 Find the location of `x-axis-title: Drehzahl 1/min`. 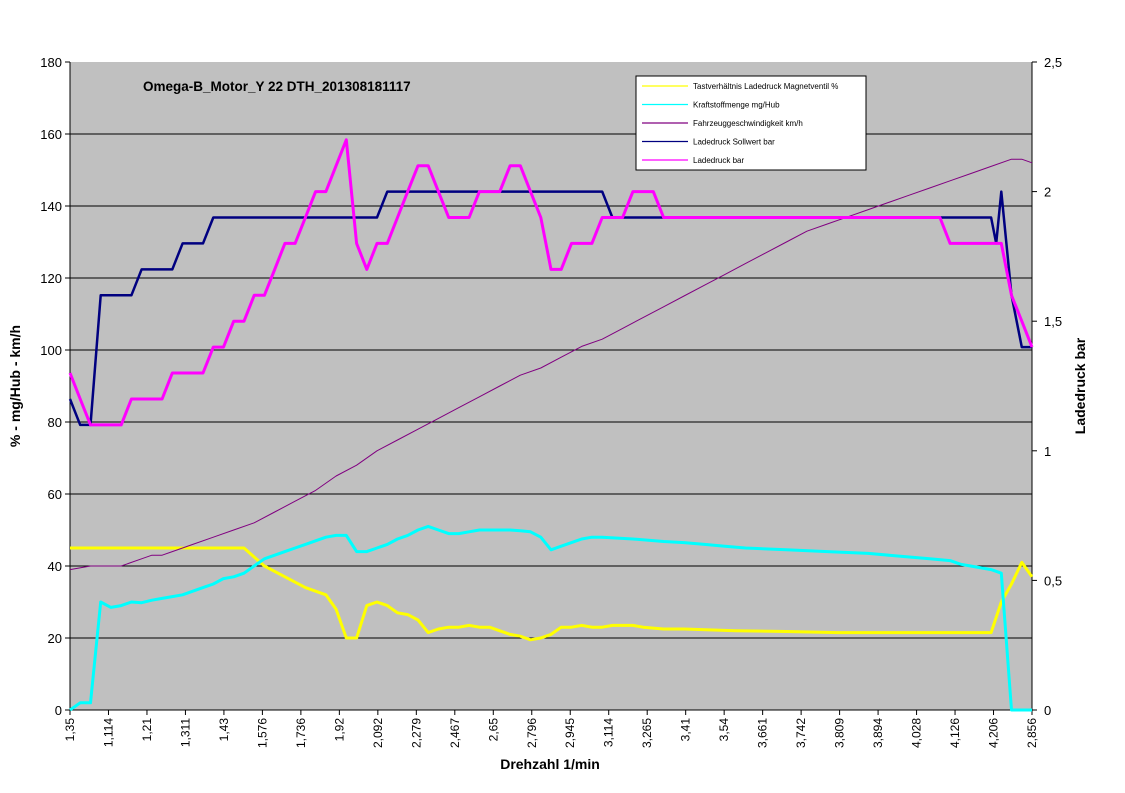

x-axis-title: Drehzahl 1/min is located at coordinates (550, 764).